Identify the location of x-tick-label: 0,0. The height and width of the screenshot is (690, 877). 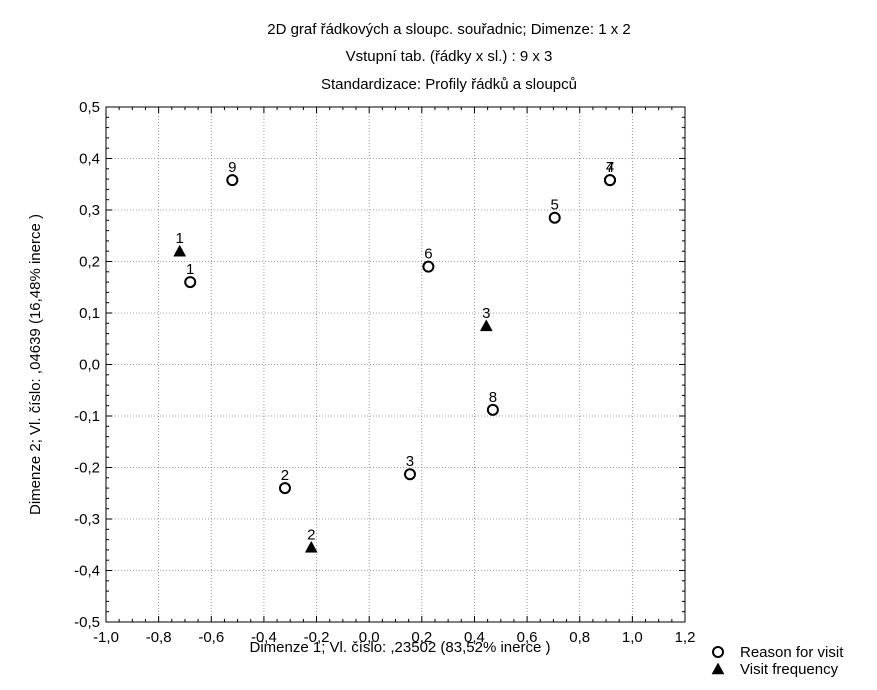
(369, 637).